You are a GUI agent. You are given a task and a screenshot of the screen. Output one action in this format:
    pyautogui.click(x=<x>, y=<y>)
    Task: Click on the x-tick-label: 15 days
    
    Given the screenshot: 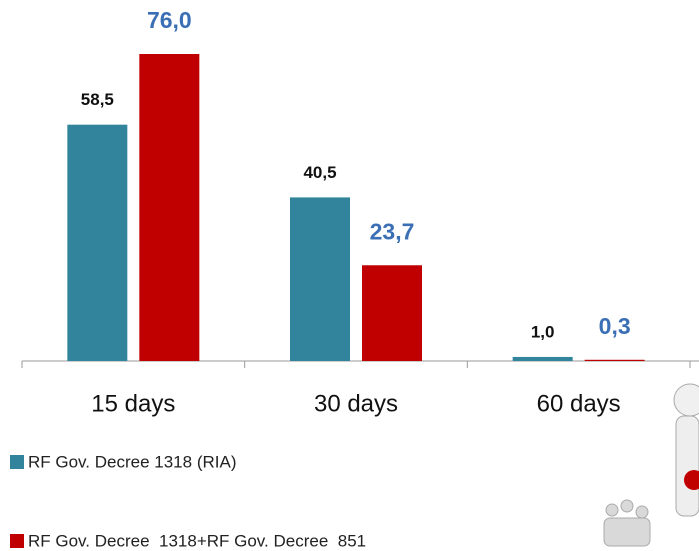 What is the action you would take?
    pyautogui.click(x=133, y=403)
    